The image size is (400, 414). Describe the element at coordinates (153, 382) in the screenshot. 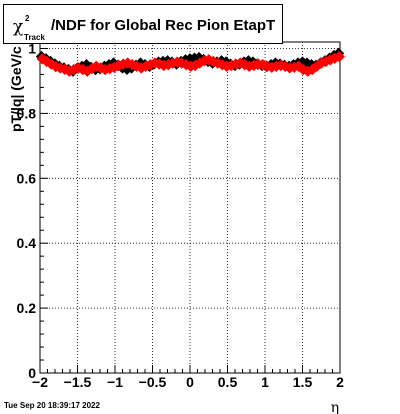

I see `x-tick-label: −0.5` at that location.